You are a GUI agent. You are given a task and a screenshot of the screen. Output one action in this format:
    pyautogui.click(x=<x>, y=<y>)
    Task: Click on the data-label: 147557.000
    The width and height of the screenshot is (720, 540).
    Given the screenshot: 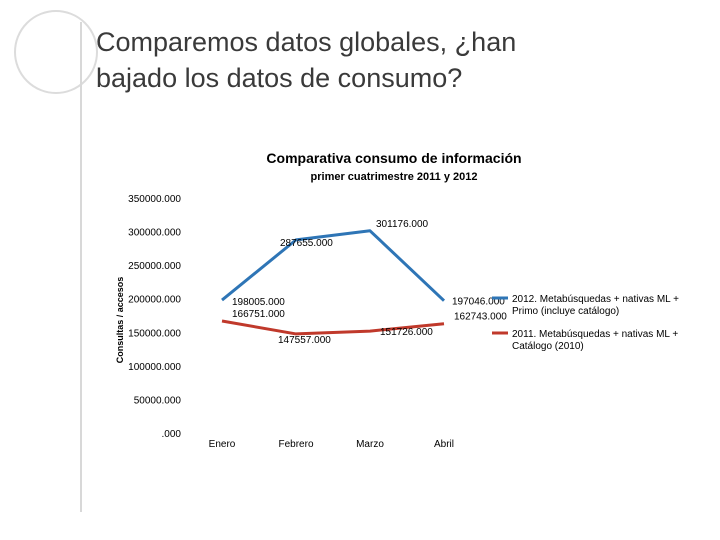 What is the action you would take?
    pyautogui.click(x=304, y=340)
    